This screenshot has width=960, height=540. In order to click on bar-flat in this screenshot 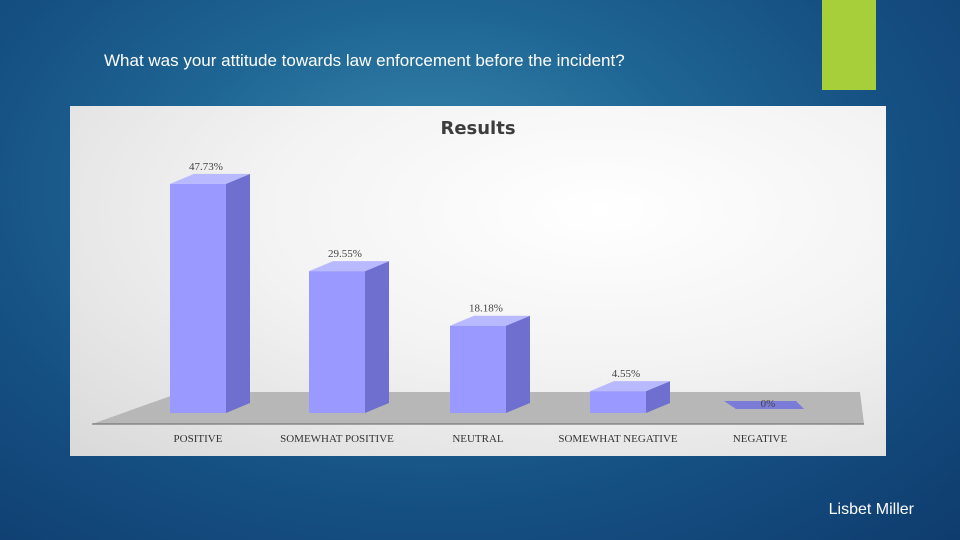, I will do `click(764, 405)`.